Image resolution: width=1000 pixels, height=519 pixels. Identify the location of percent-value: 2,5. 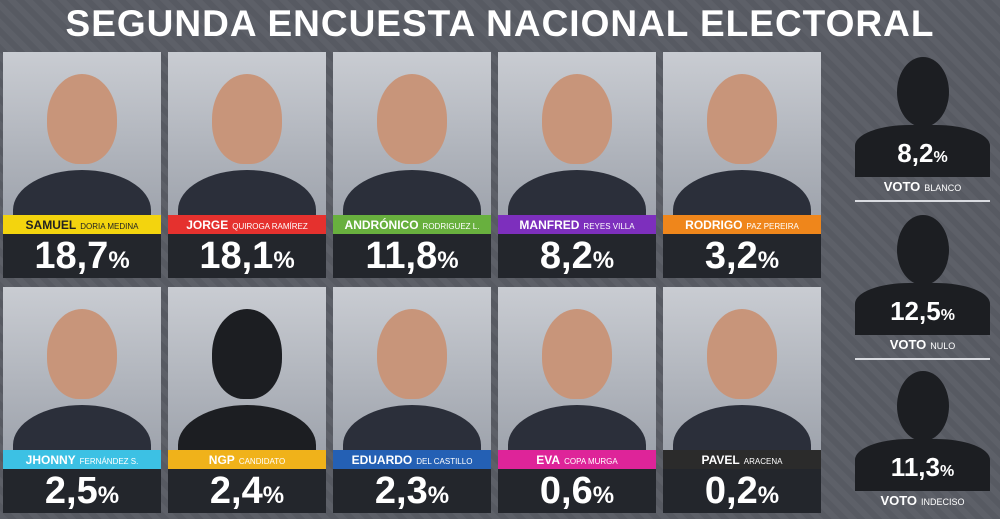
(71, 491).